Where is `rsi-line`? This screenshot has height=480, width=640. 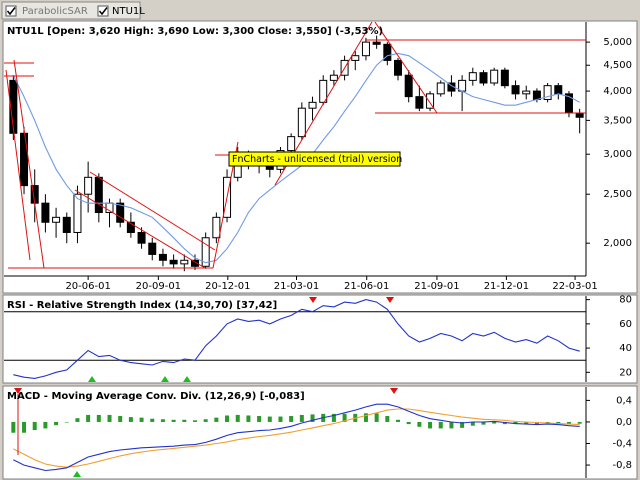 rsi-line is located at coordinates (296, 339).